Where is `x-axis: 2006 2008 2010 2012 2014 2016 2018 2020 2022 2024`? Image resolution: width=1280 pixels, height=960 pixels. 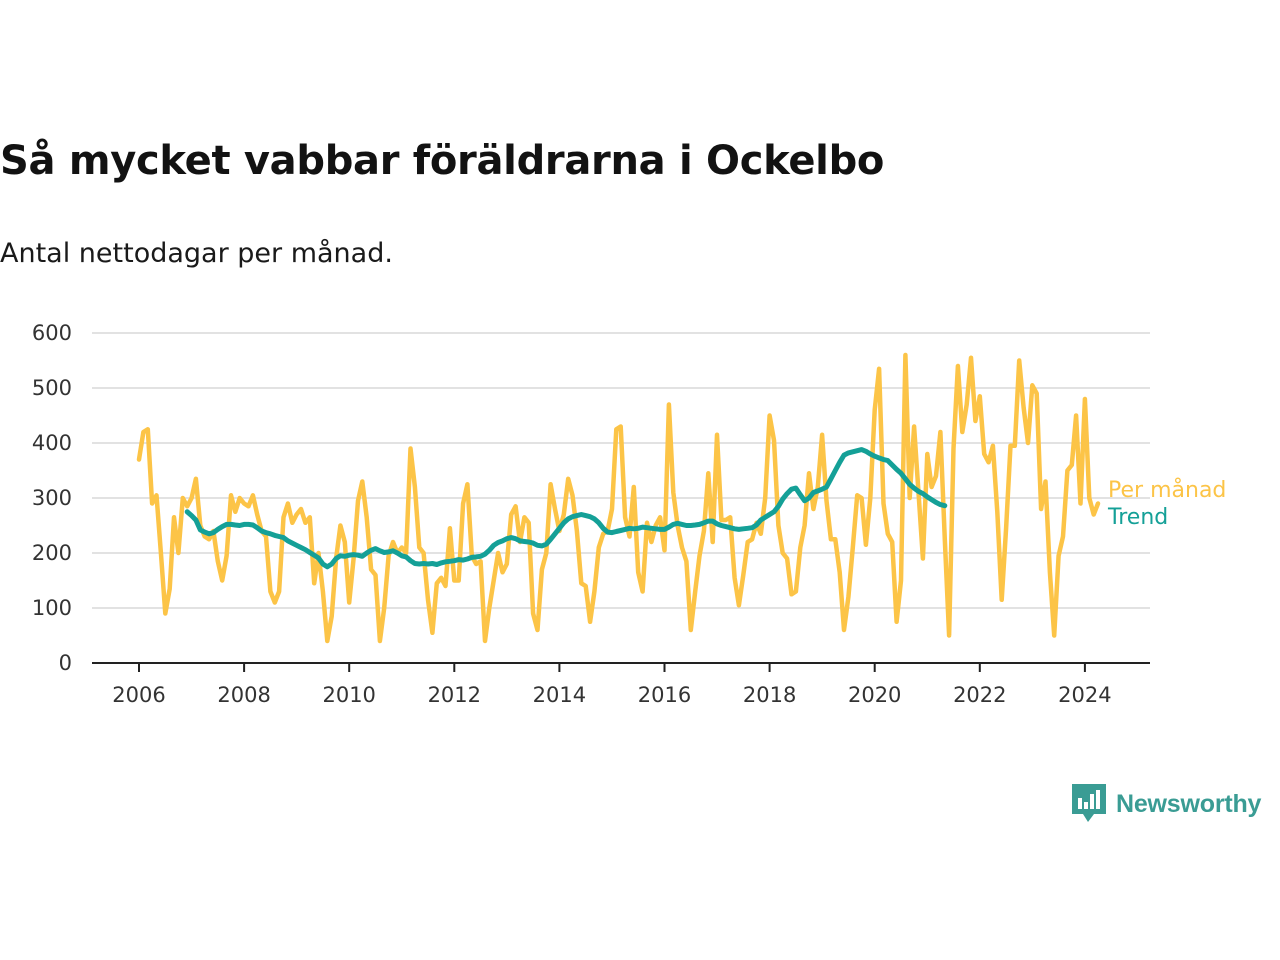 x-axis: 2006 2008 2010 2012 2014 2016 2018 2020 2022 2024 is located at coordinates (621, 684).